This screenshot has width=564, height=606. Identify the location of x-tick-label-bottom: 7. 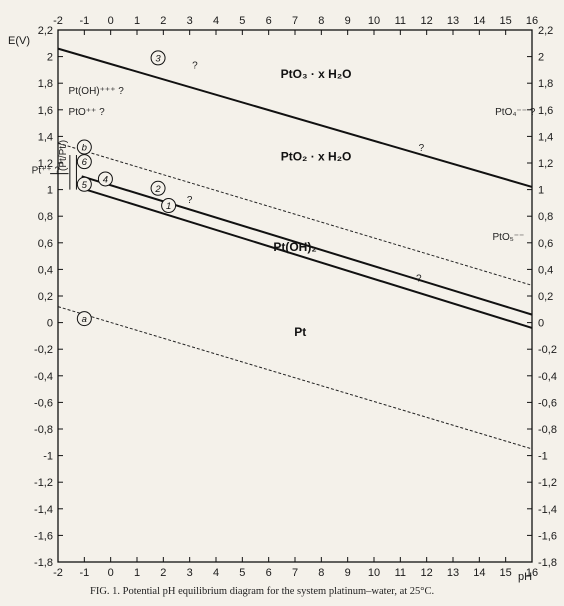
(295, 573).